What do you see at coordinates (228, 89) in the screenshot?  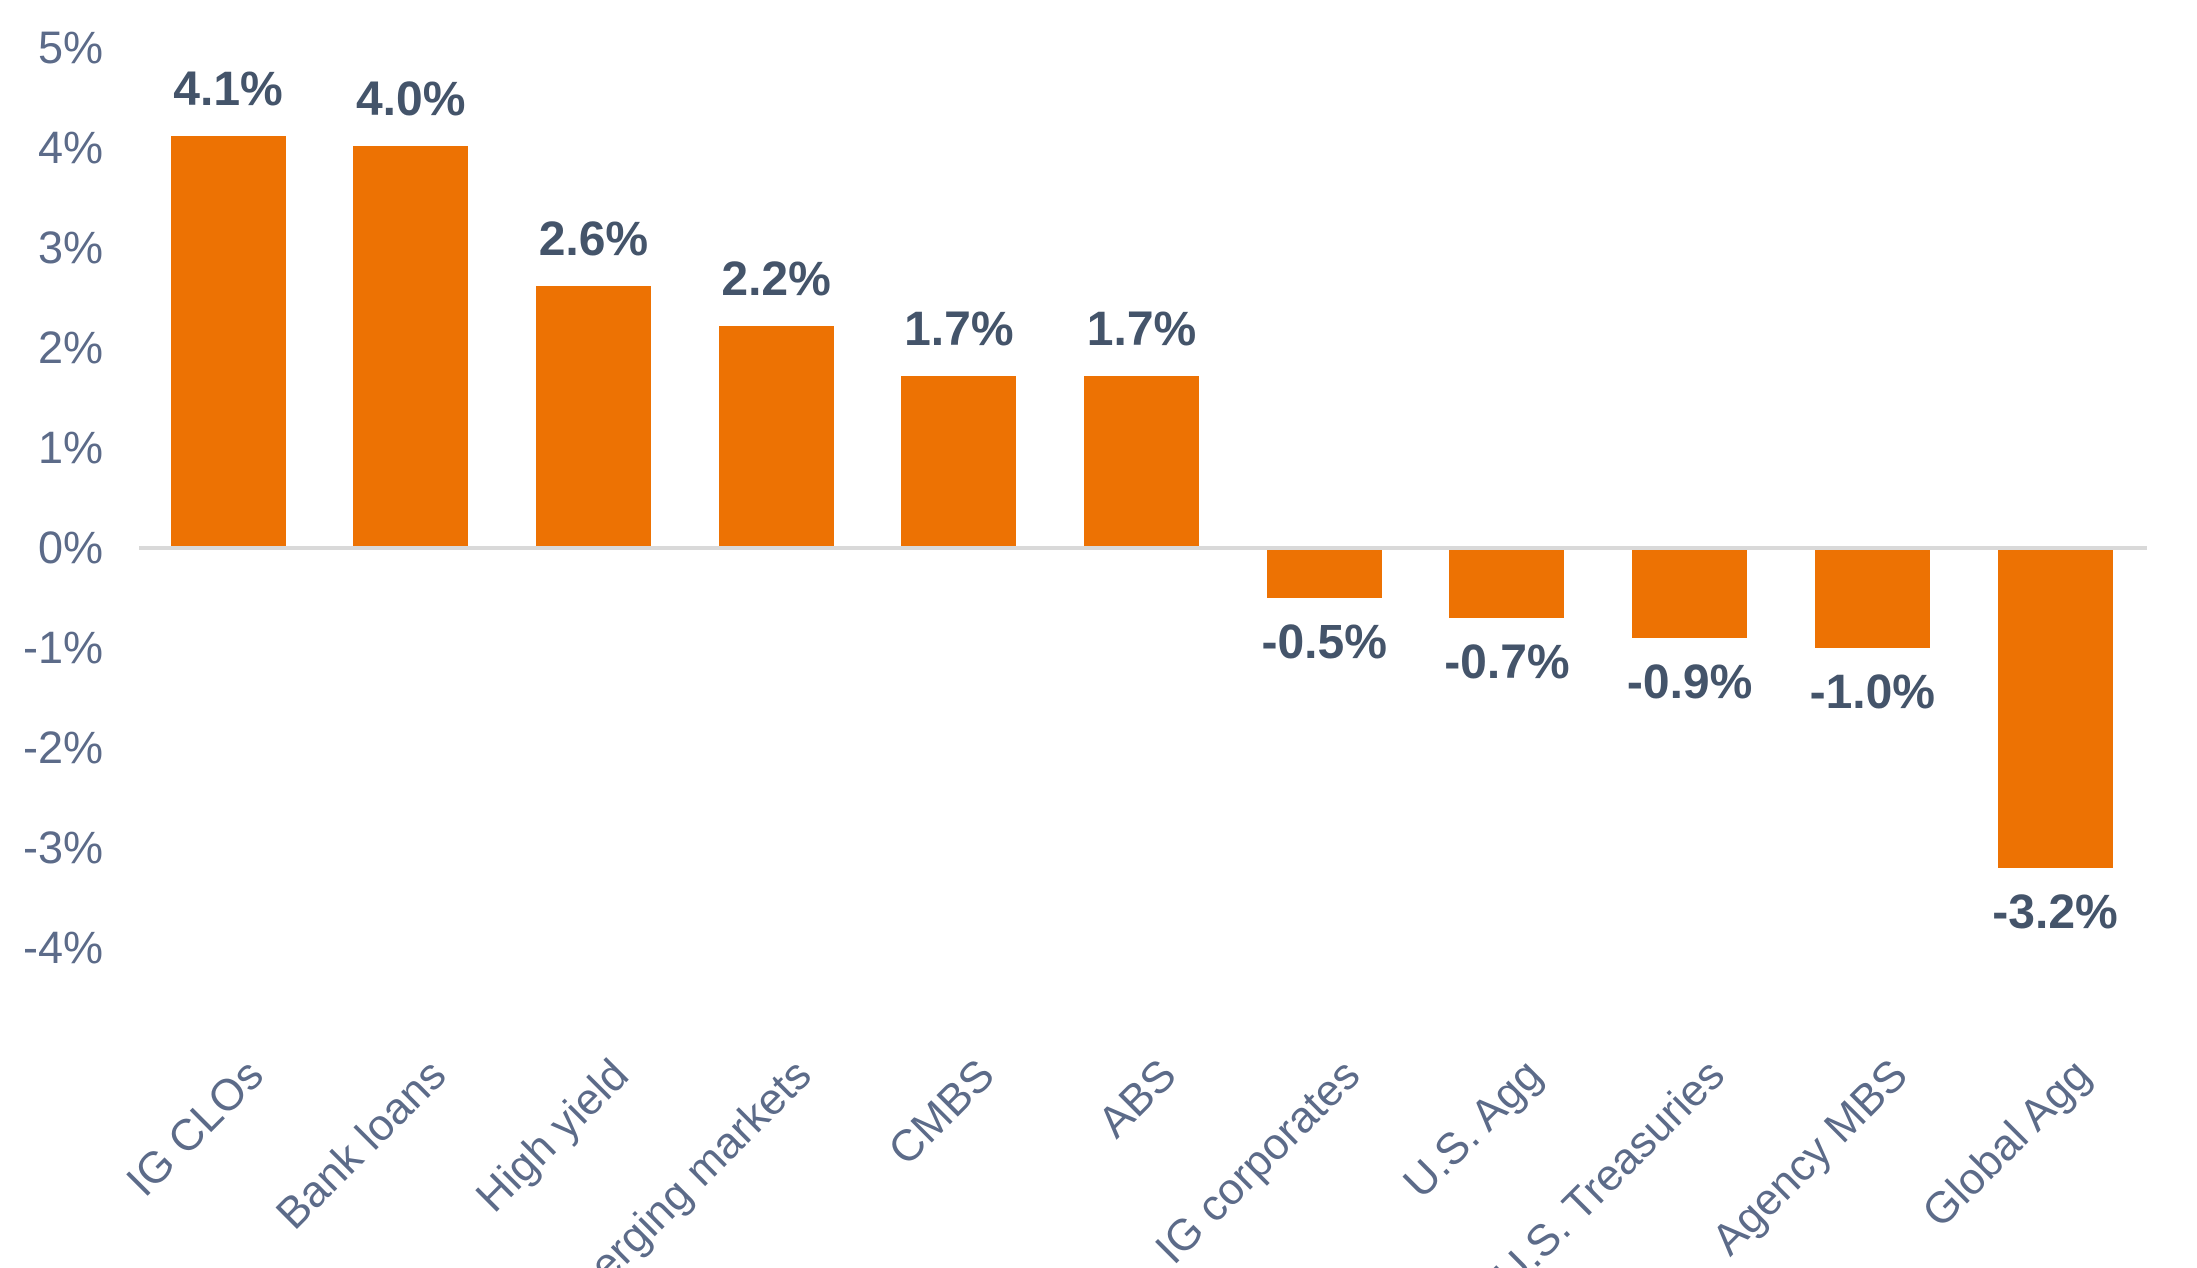 I see `bar-value-label: 4.1%` at bounding box center [228, 89].